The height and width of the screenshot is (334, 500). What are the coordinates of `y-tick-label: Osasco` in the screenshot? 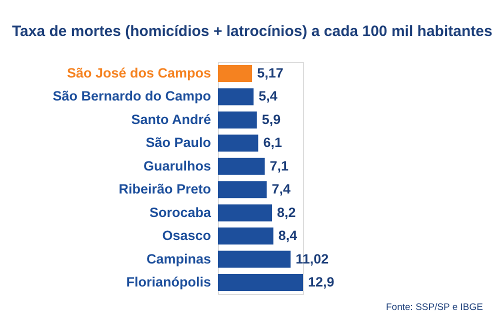 It's located at (186, 236).